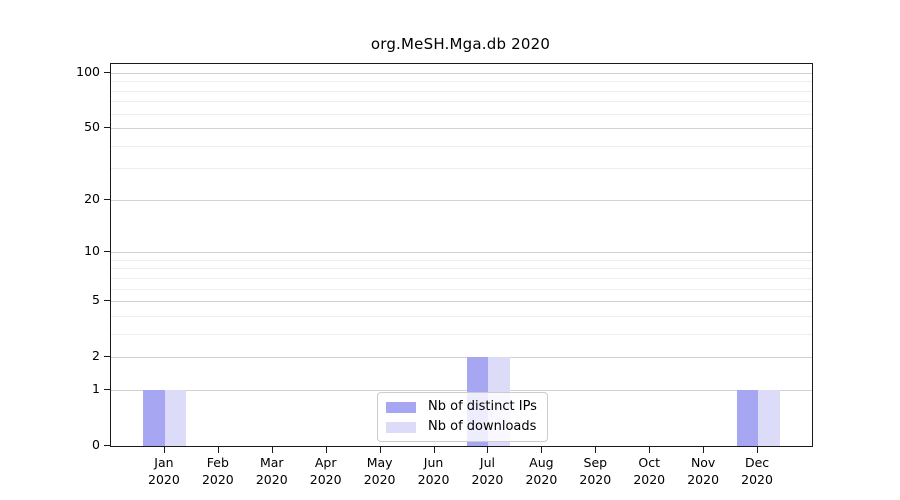 This screenshot has height=500, width=900. What do you see at coordinates (96, 300) in the screenshot?
I see `y-axis-tick-label: 5` at bounding box center [96, 300].